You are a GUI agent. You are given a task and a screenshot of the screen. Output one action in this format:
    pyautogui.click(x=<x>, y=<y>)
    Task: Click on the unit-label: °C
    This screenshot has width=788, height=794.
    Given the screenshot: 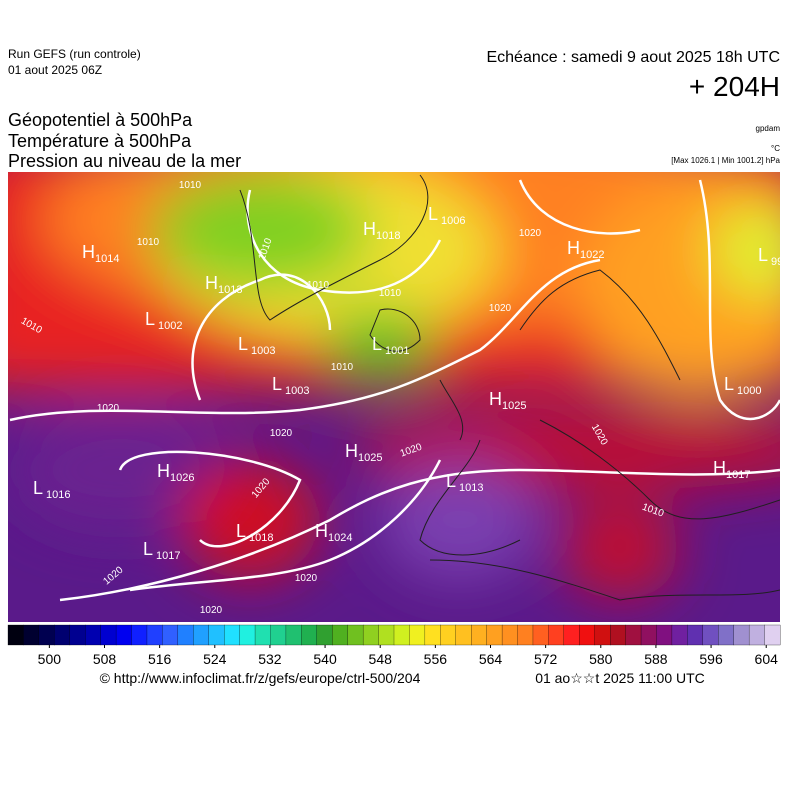 What is the action you would take?
    pyautogui.click(x=775, y=148)
    